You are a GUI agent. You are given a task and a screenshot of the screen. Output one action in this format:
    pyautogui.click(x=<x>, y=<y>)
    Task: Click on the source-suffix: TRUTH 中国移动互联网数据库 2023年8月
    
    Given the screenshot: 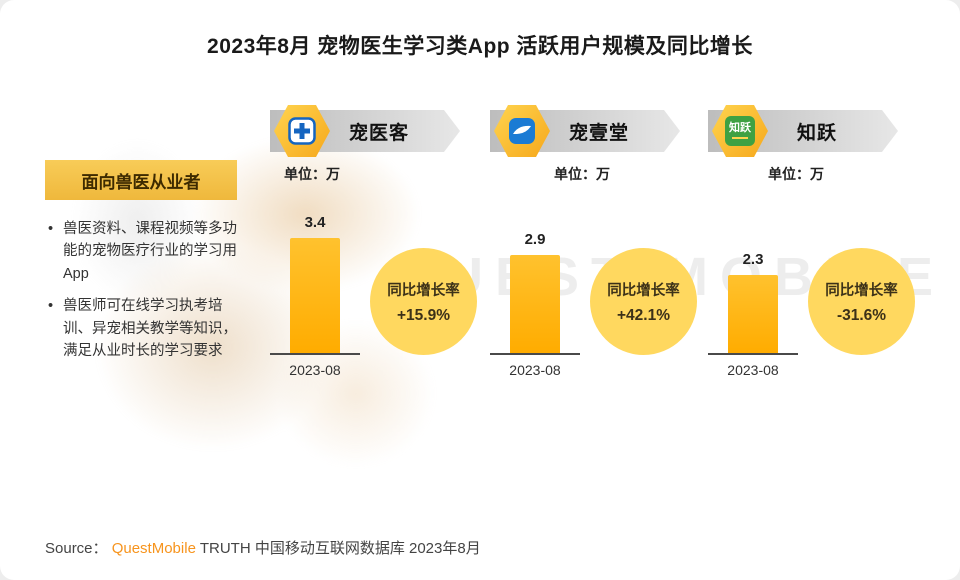 What is the action you would take?
    pyautogui.click(x=340, y=548)
    